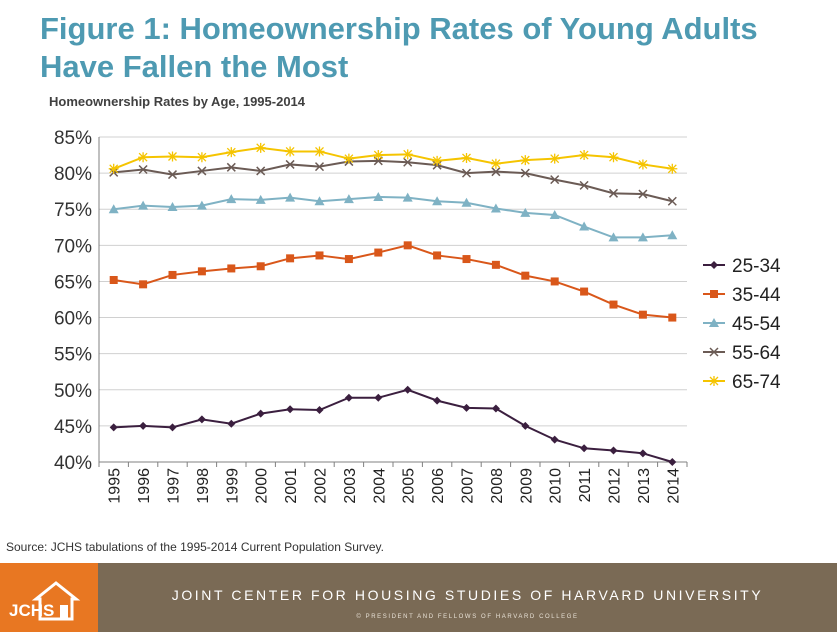 The width and height of the screenshot is (837, 632). Describe the element at coordinates (615, 486) in the screenshot. I see `x-tick-label: 2012` at that location.